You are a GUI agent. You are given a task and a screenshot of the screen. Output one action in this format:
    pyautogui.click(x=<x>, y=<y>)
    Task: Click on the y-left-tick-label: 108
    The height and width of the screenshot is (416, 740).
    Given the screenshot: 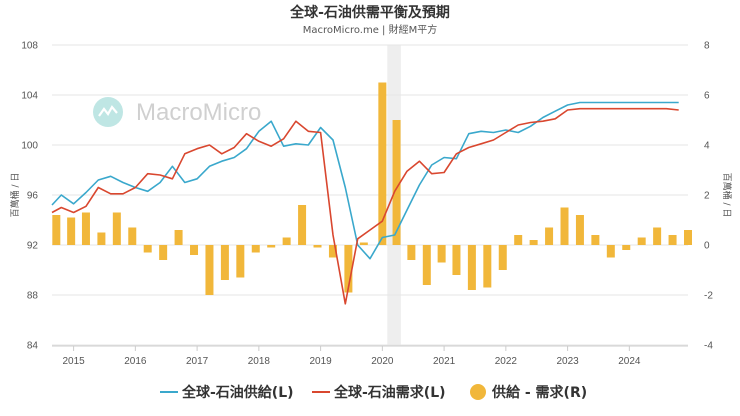 What is the action you would take?
    pyautogui.click(x=29, y=46)
    